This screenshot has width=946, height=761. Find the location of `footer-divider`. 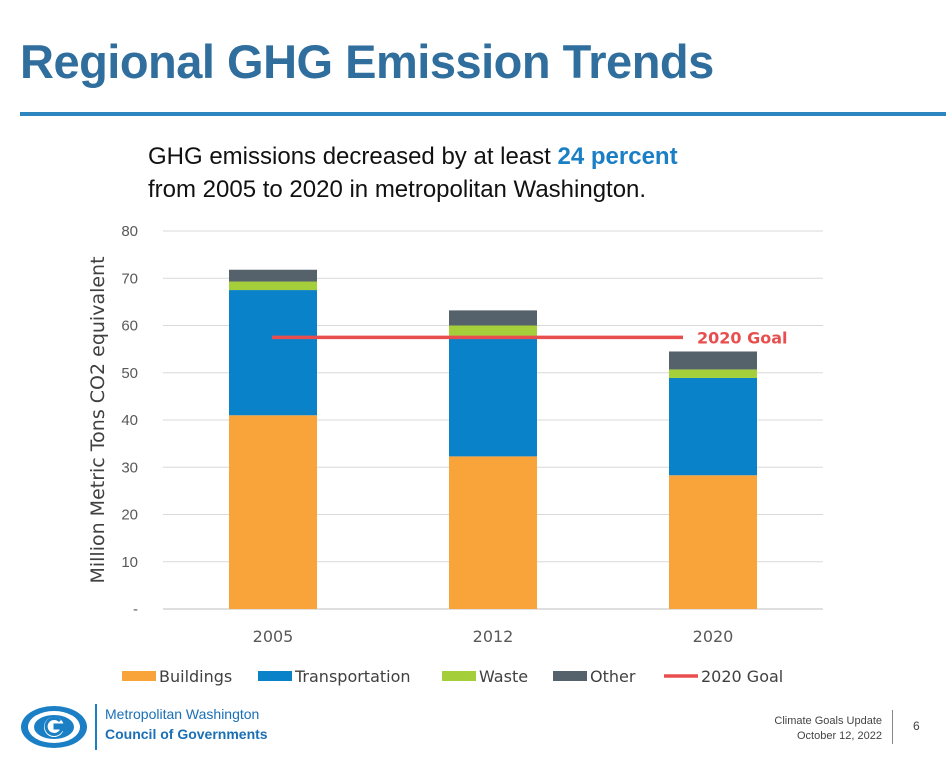

footer-divider is located at coordinates (892, 727).